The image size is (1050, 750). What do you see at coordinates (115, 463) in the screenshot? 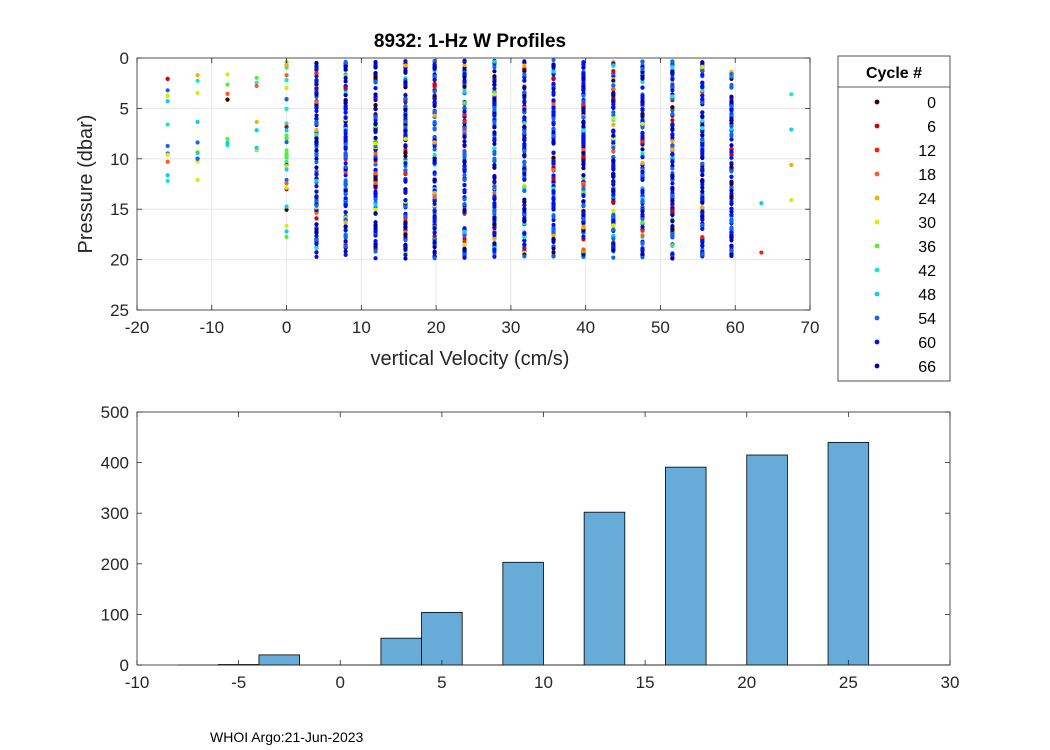
I see `histogram-y-tick-label: 400` at bounding box center [115, 463].